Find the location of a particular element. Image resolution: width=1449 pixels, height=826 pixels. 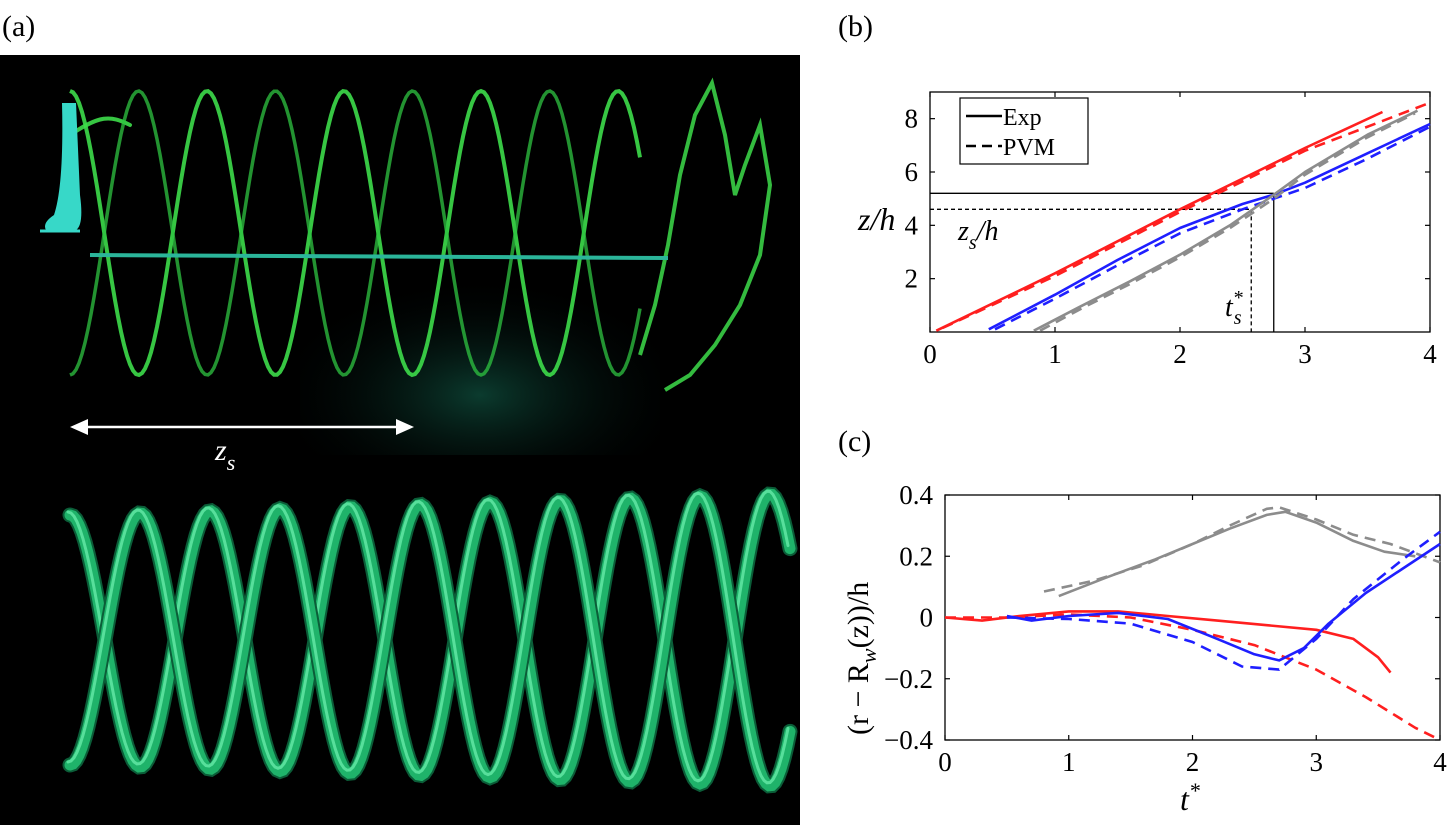

legend-label-pvm: PVM is located at coordinates (1029, 148).